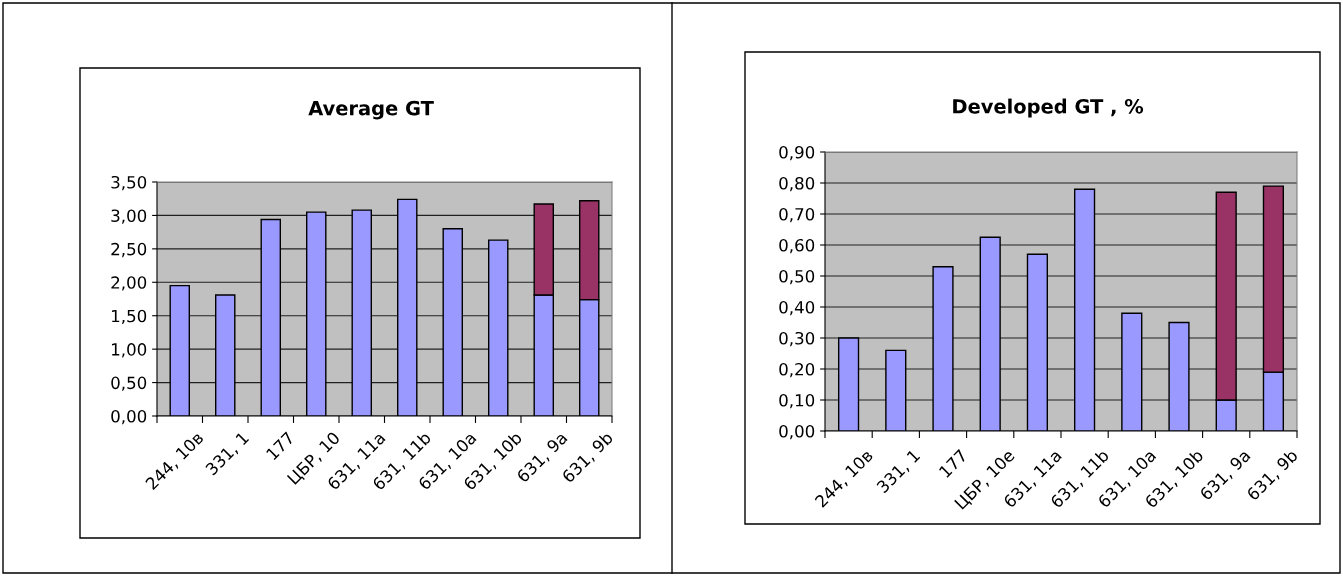 The image size is (1343, 576). I want to click on y-tick-label: 1,50, so click(129, 316).